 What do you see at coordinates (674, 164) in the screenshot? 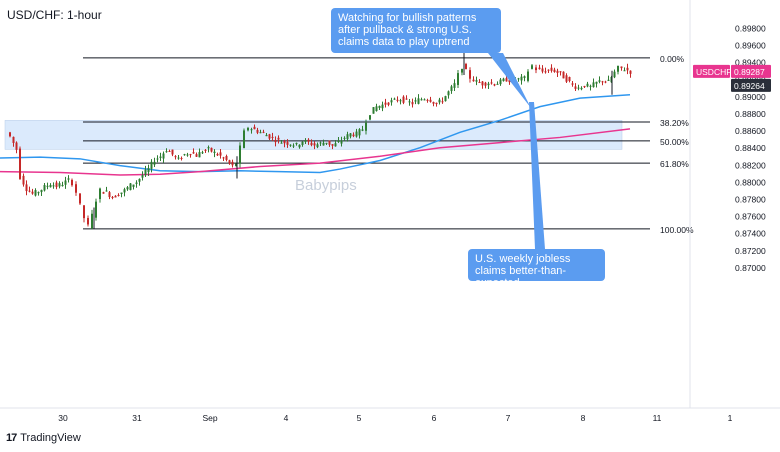
I see `fib-label: 61.80%` at bounding box center [674, 164].